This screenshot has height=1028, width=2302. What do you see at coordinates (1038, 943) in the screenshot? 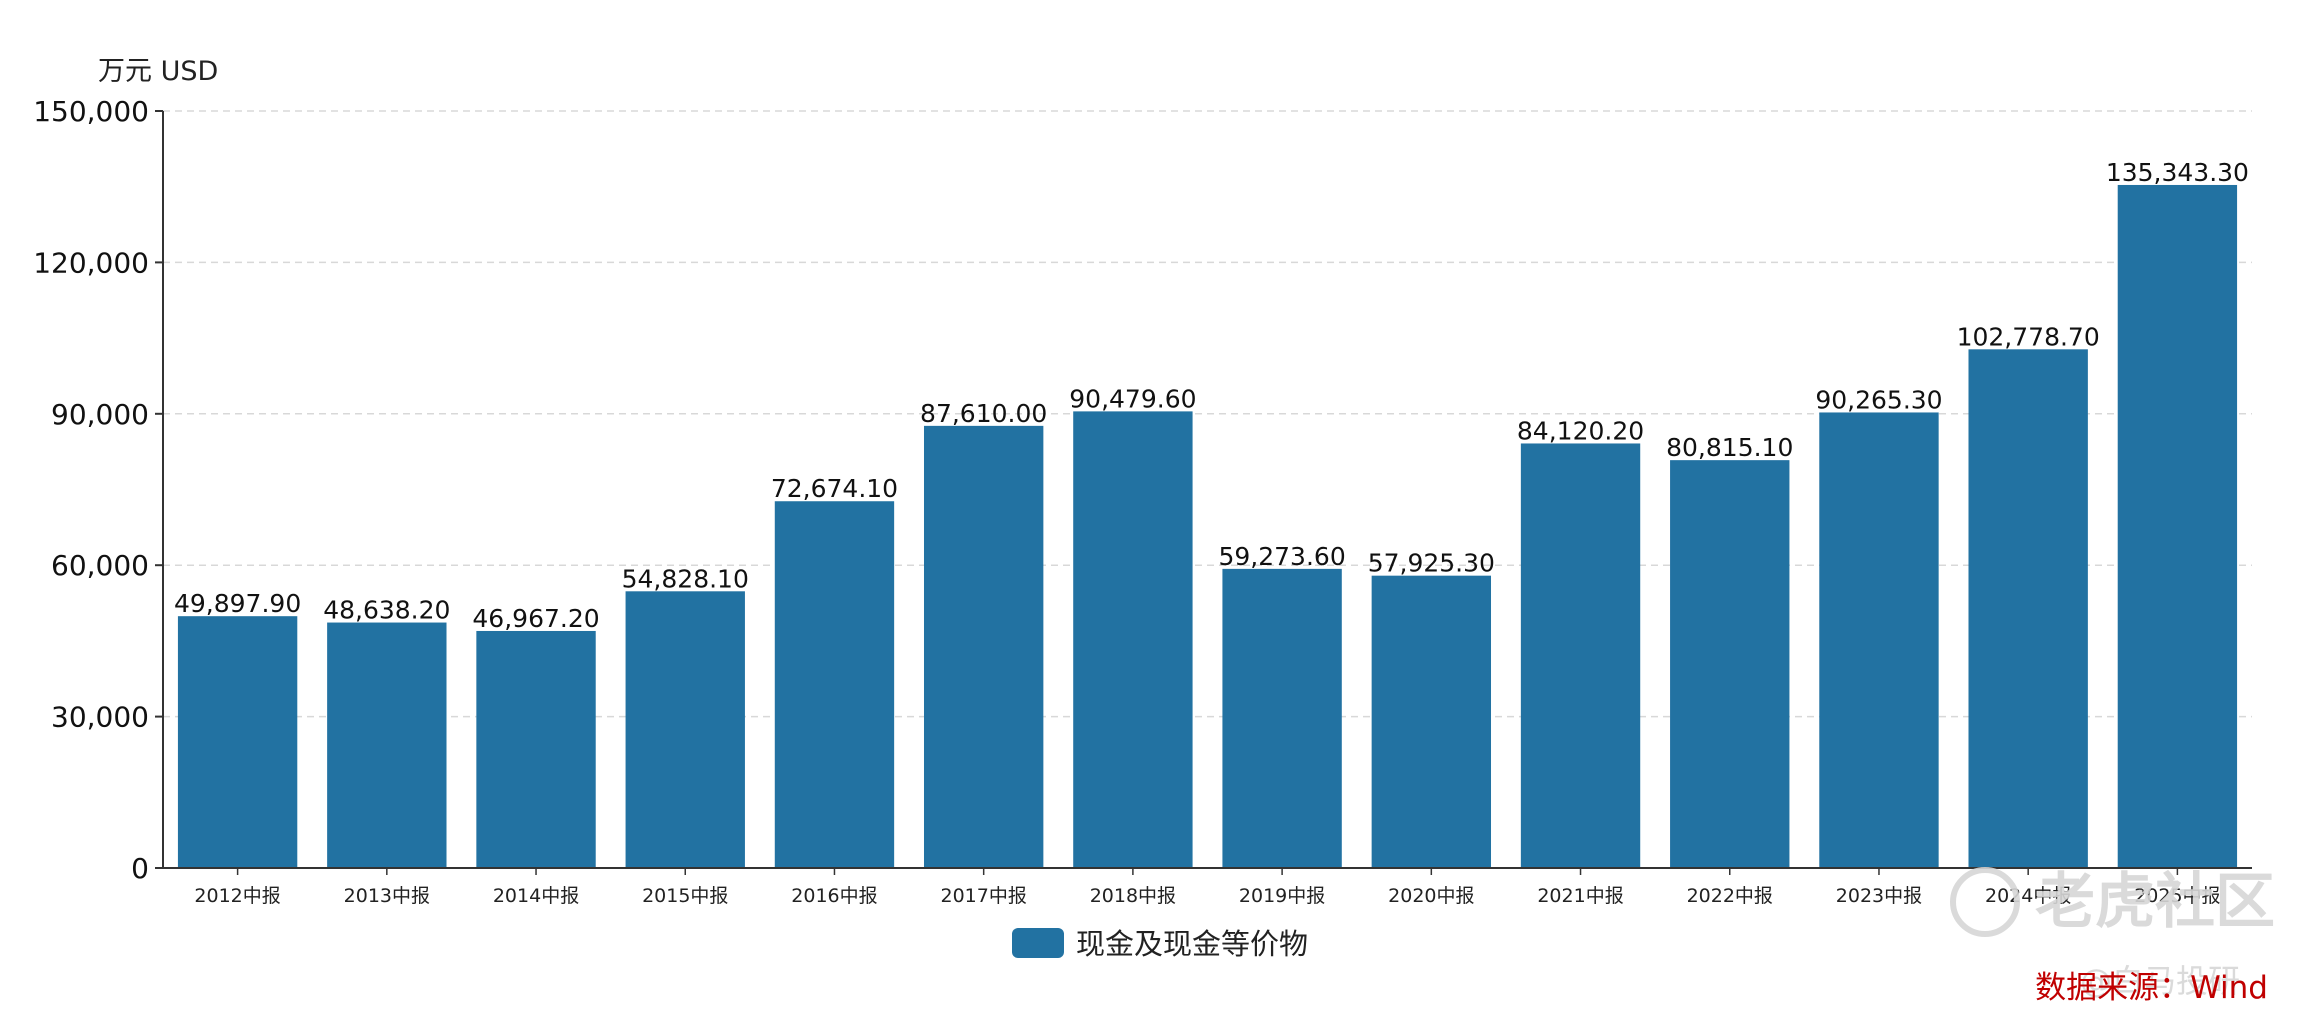
I see `legend-swatch` at bounding box center [1038, 943].